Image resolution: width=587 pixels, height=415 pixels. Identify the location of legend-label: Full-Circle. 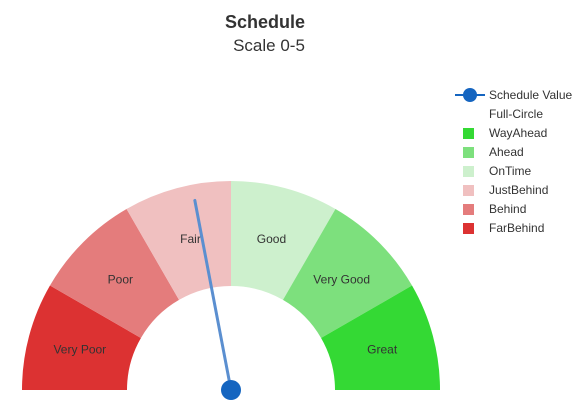
(516, 114).